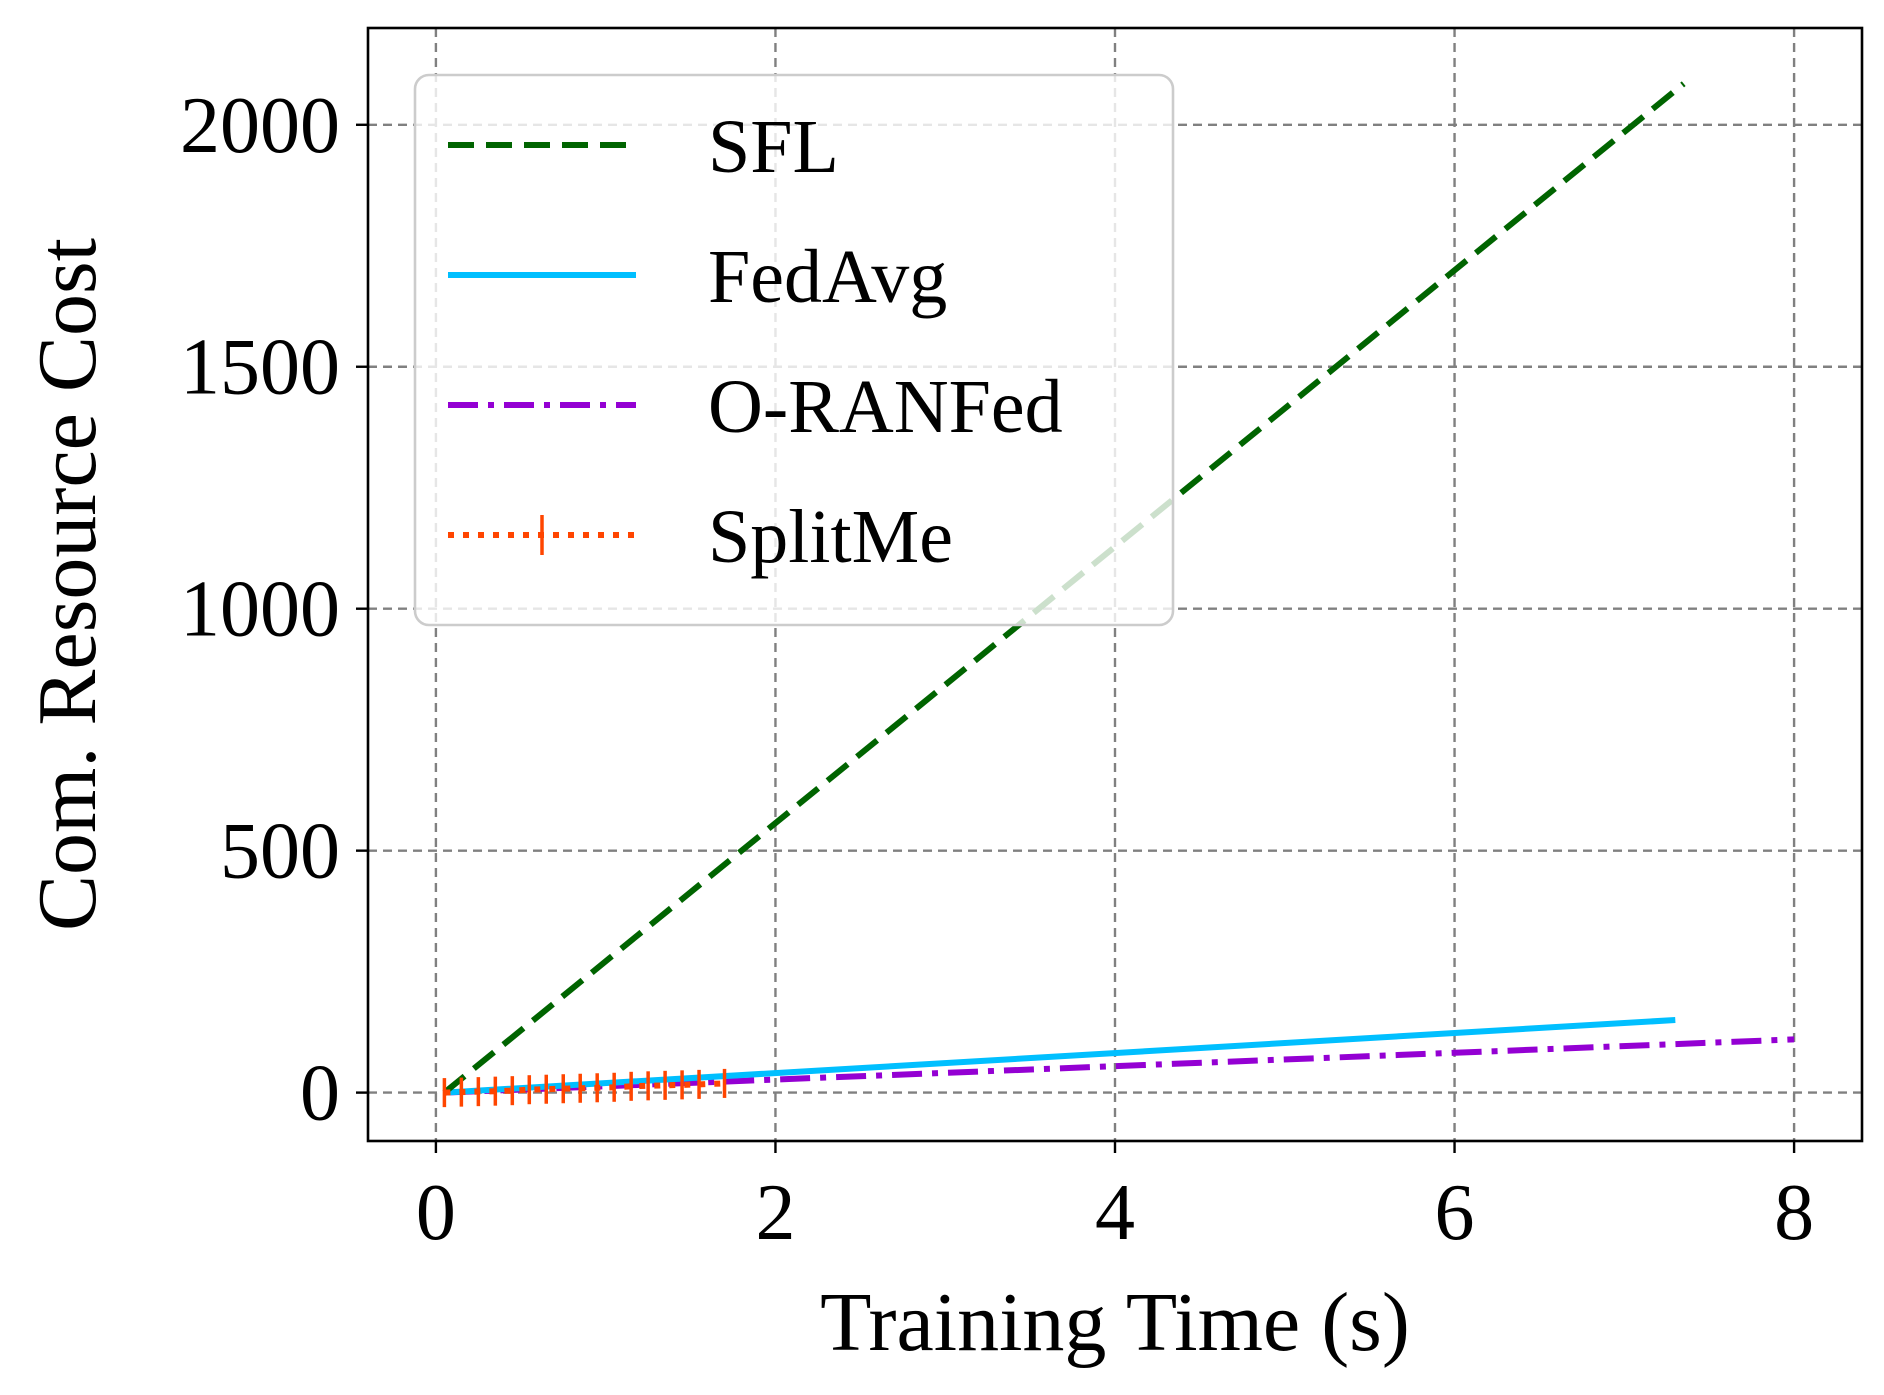 Image resolution: width=1884 pixels, height=1395 pixels. I want to click on y-tick-label: 0, so click(320, 1094).